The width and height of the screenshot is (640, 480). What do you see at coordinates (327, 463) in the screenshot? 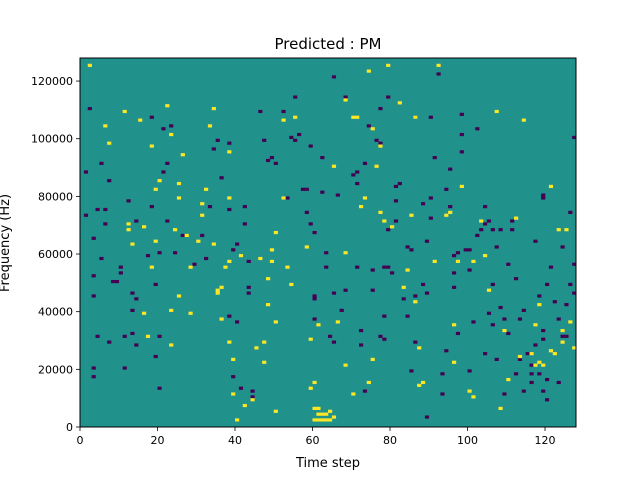
I see `x-axis-label: Time step` at bounding box center [327, 463].